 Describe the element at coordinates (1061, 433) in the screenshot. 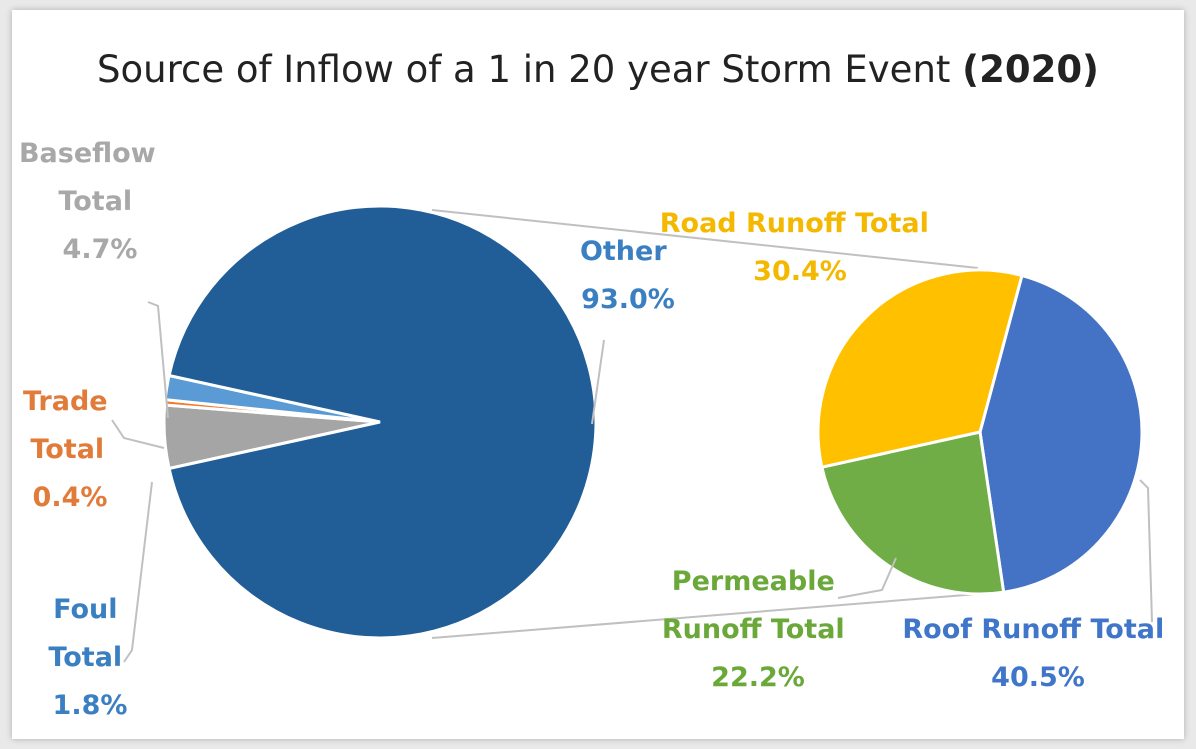

I see `slice-roof-runoff-total` at that location.